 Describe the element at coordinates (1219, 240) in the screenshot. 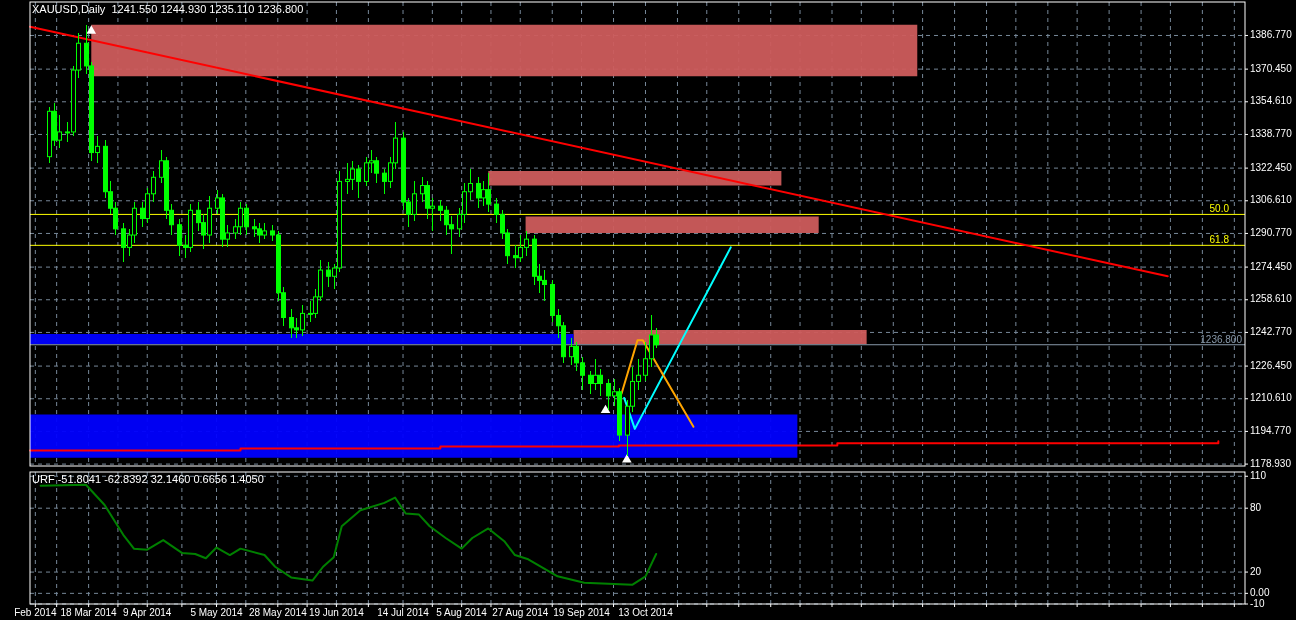

I see `annotation: 61.8` at that location.